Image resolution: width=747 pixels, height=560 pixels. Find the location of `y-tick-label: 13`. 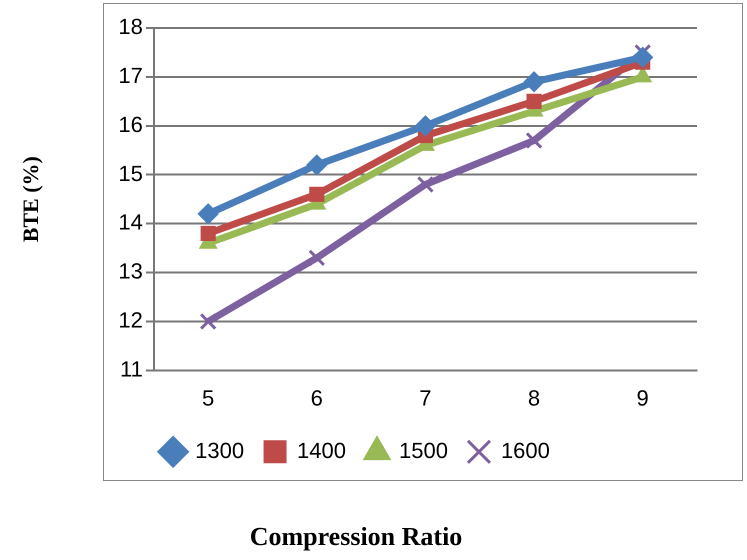

y-tick-label: 13 is located at coordinates (130, 271).